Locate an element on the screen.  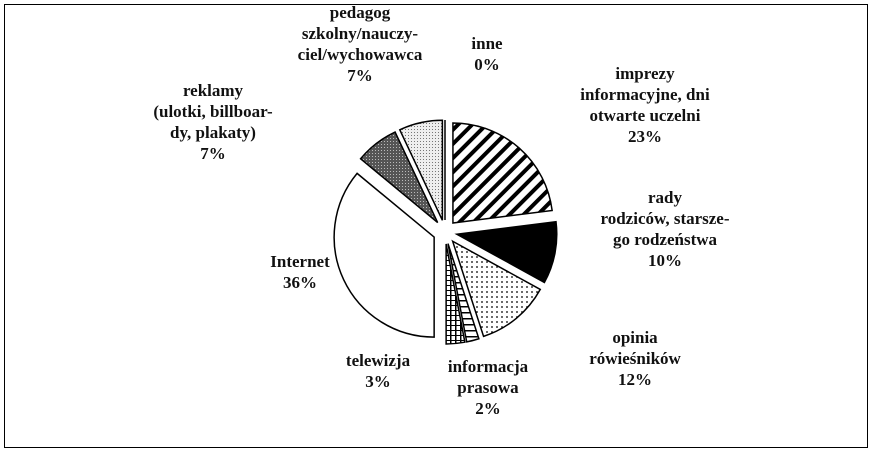
slice-label: informacja prasowa 2% is located at coordinates (488, 387).